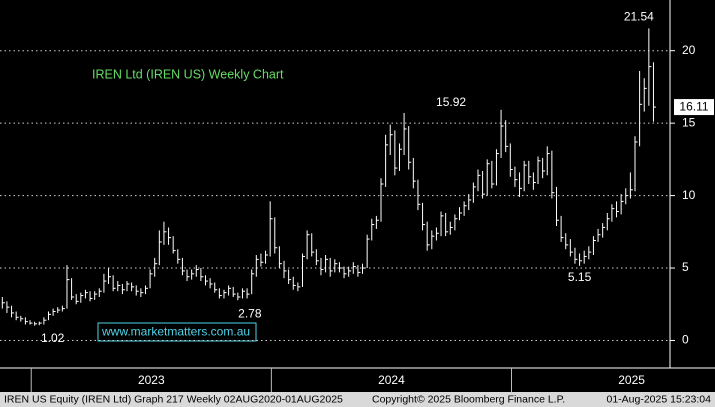 The height and width of the screenshot is (407, 715). Describe the element at coordinates (468, 399) in the screenshot. I see `footer-text: Copyright© 2025 Bloomberg Finance L.P.` at that location.